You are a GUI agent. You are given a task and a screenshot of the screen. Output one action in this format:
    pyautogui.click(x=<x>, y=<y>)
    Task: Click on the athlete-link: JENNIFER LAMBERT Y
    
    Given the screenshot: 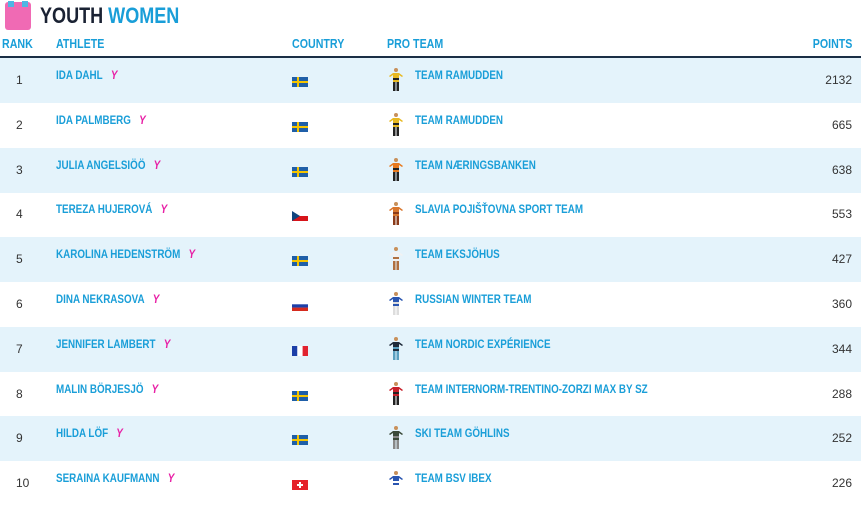 What is the action you would take?
    pyautogui.click(x=125, y=344)
    